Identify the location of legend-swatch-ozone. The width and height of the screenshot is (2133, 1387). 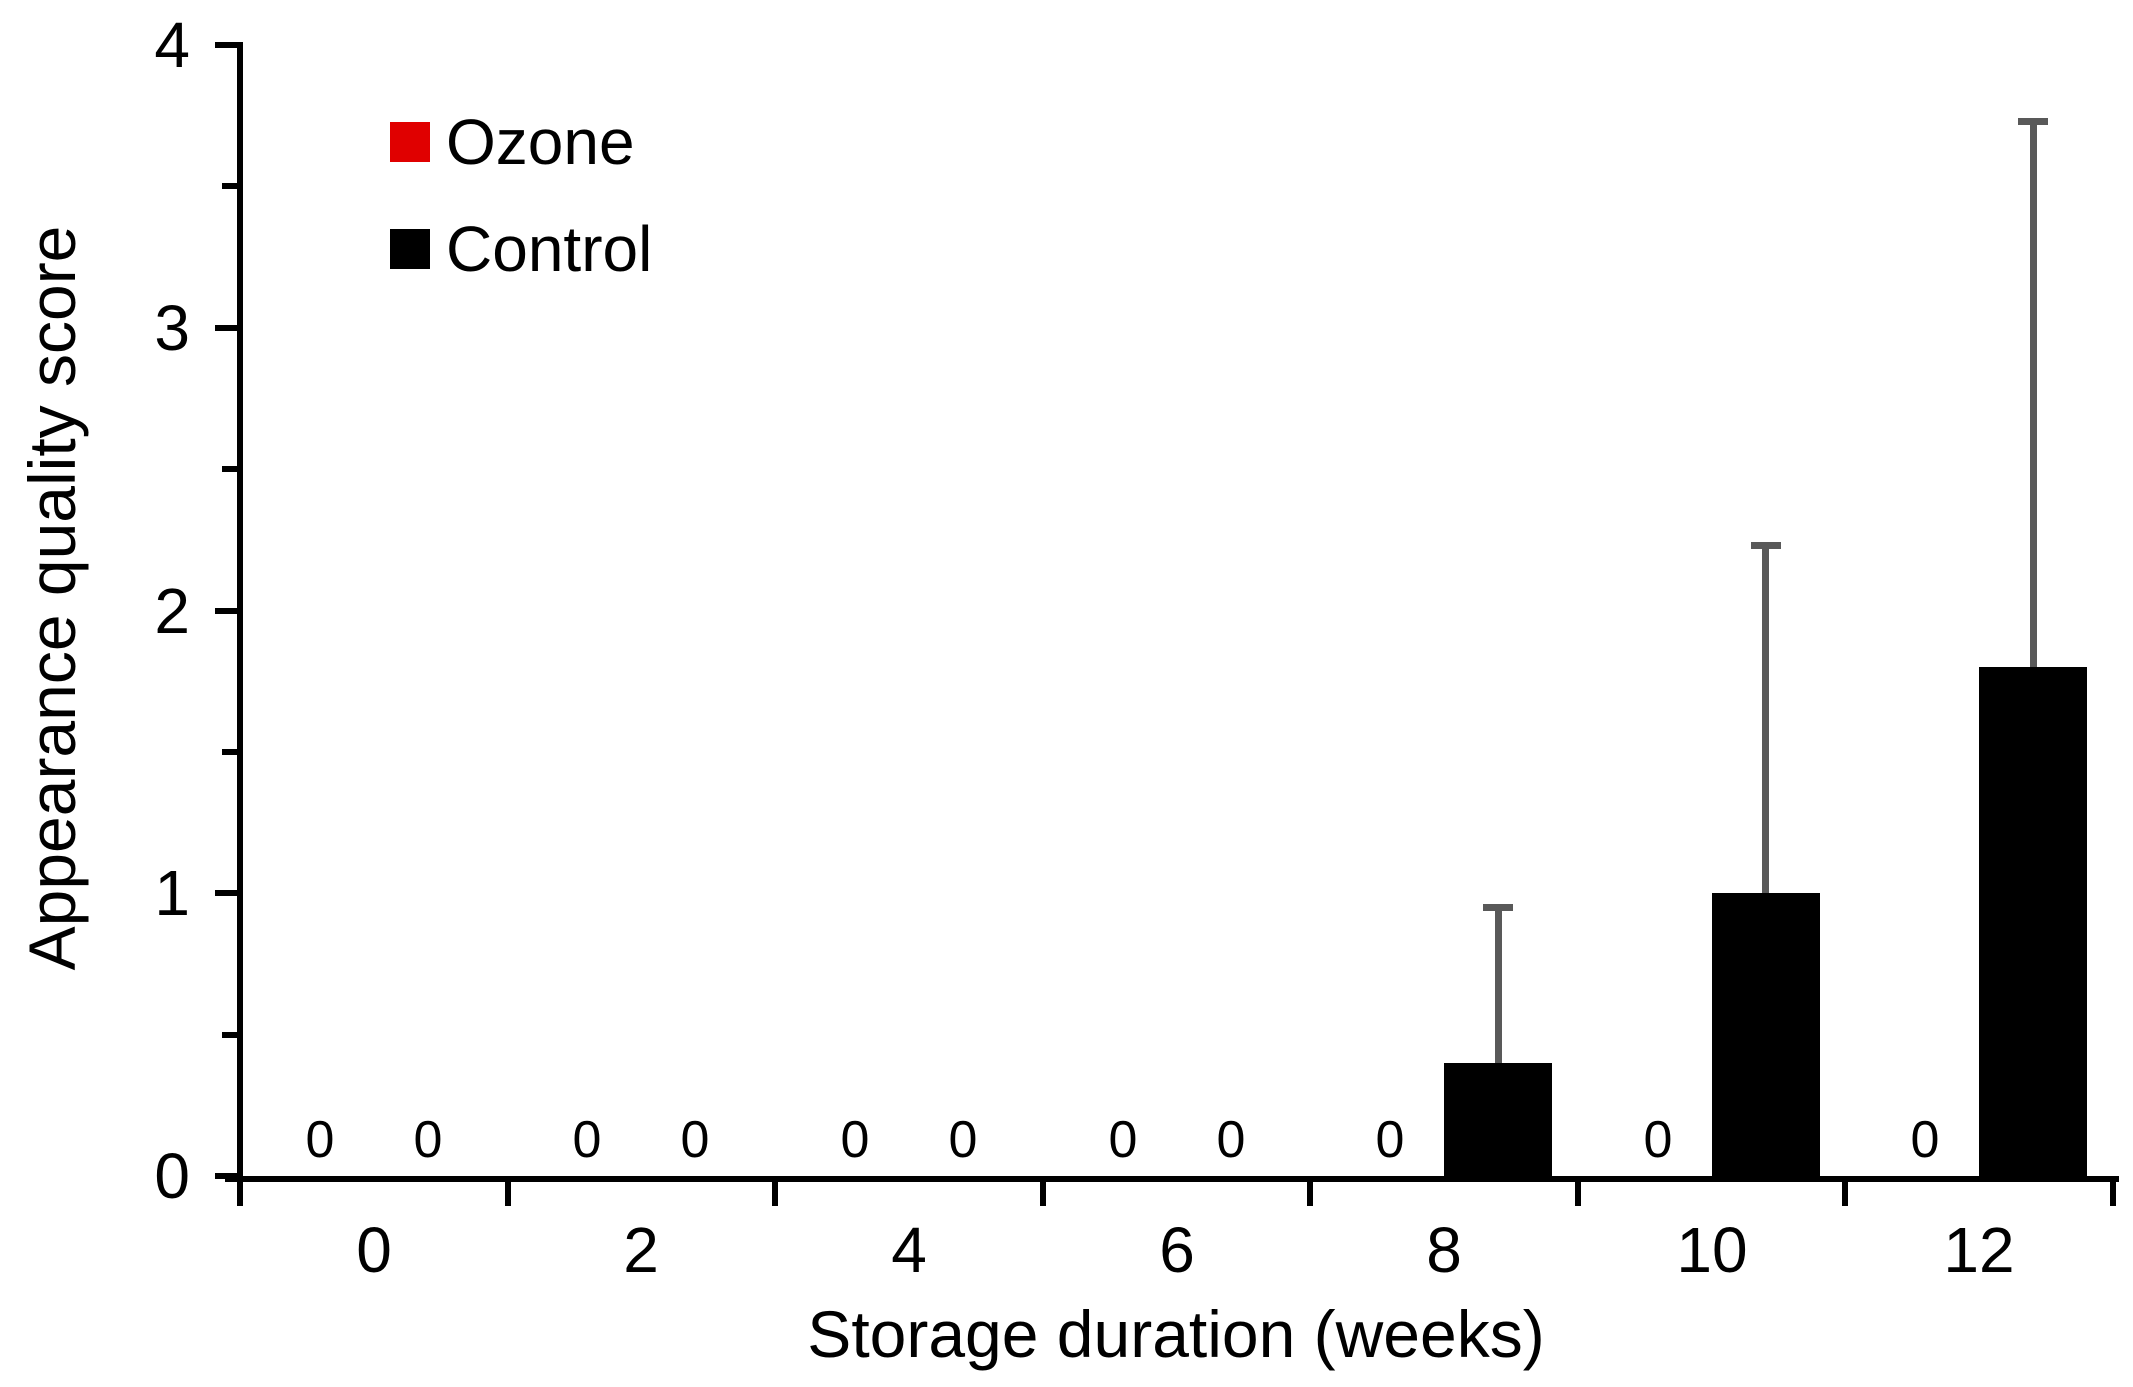
(410, 142).